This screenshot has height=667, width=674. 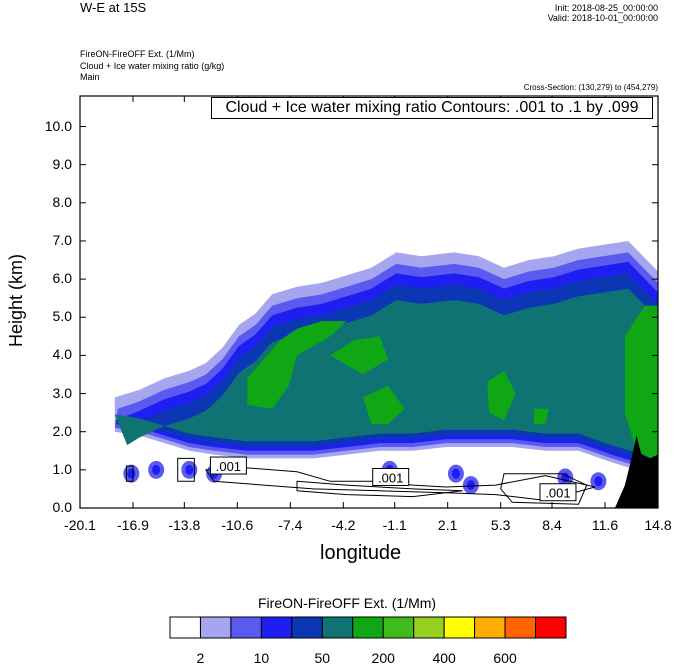 I want to click on x-tick-label: 5.3, so click(x=500, y=525).